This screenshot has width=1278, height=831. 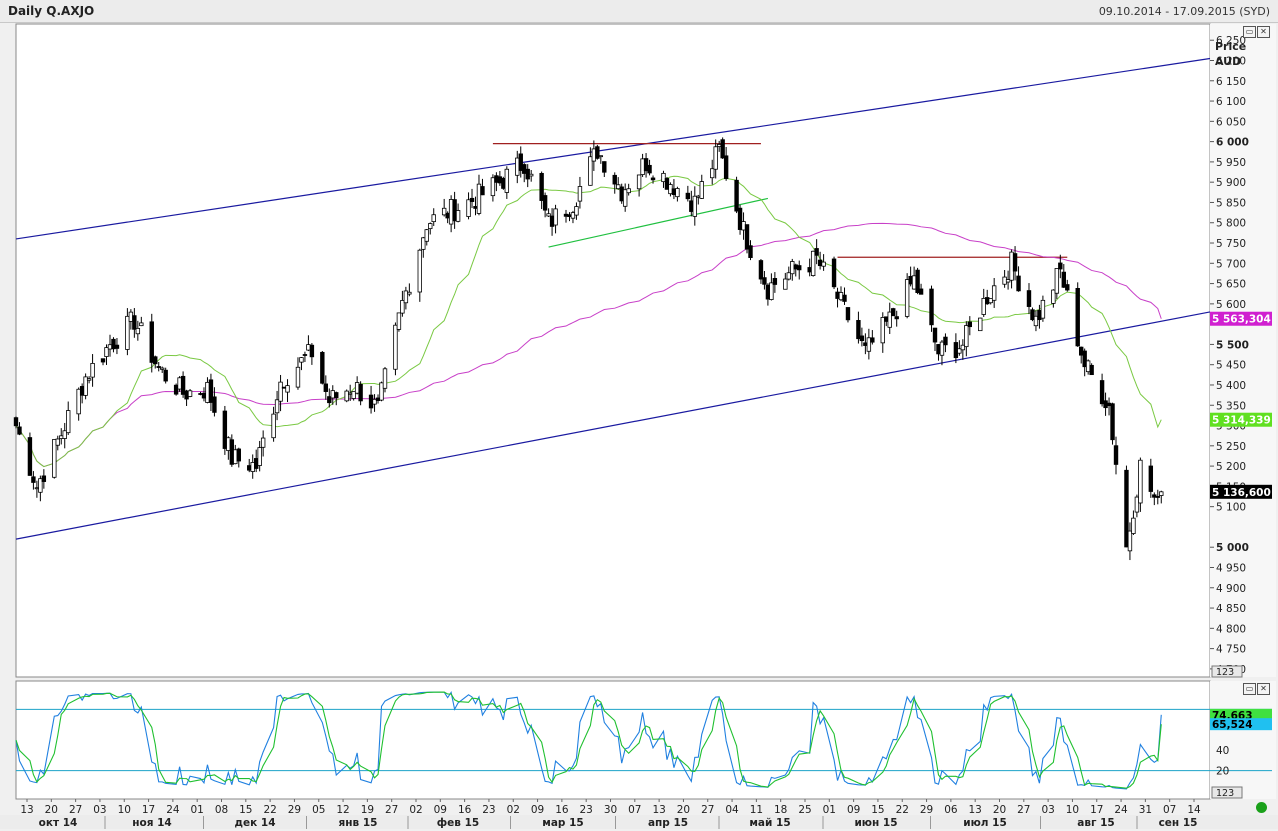 I want to click on month-label: янв 15, so click(x=358, y=823).